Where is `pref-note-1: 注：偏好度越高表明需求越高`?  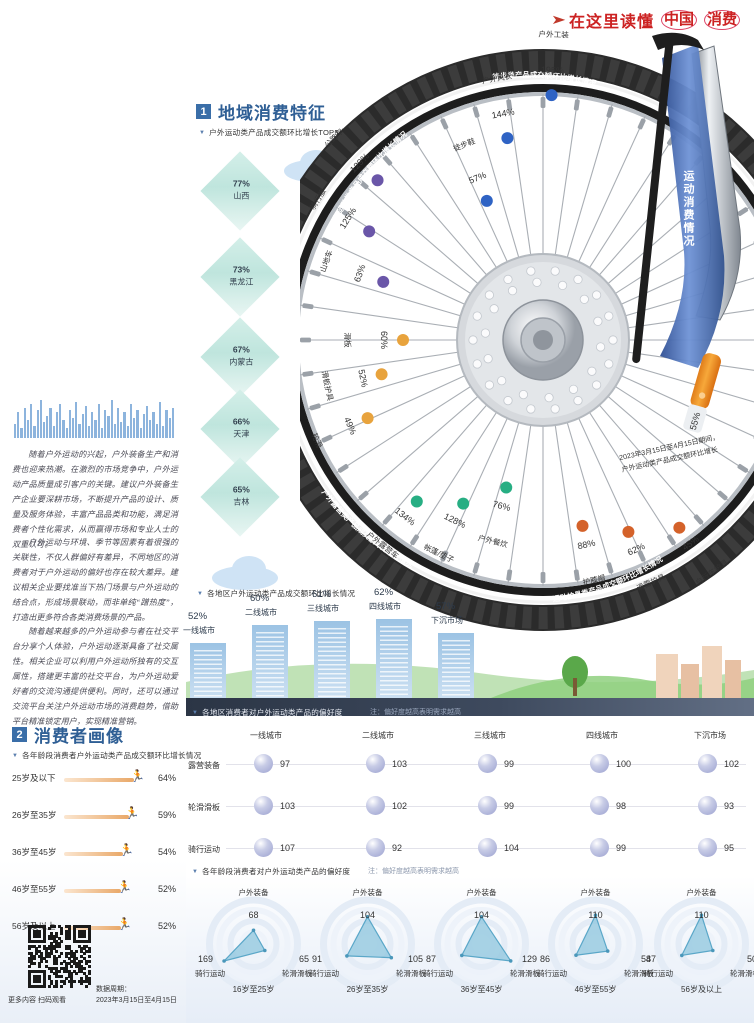
pref-note-1: 注：偏好度越高表明需求越高 is located at coordinates (415, 712).